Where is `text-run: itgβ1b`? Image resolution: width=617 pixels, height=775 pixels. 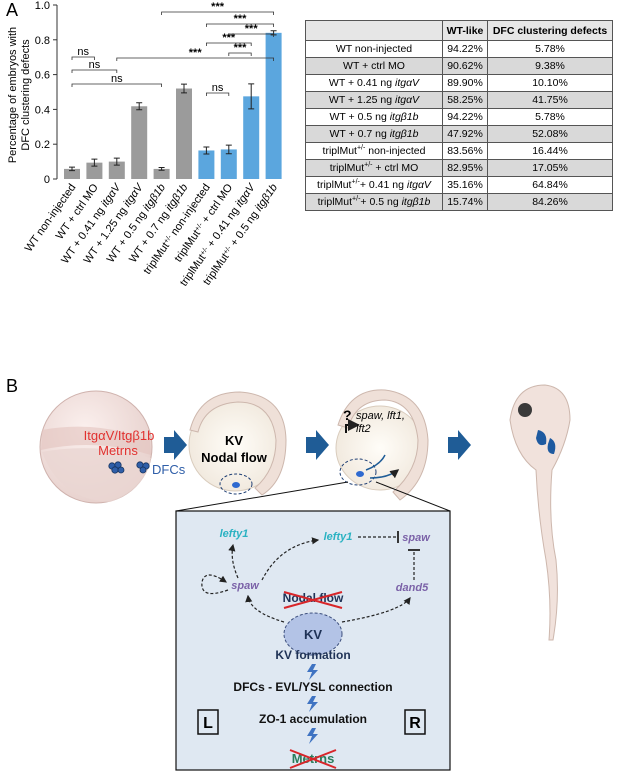 text-run: itgβ1b is located at coordinates (266, 198).